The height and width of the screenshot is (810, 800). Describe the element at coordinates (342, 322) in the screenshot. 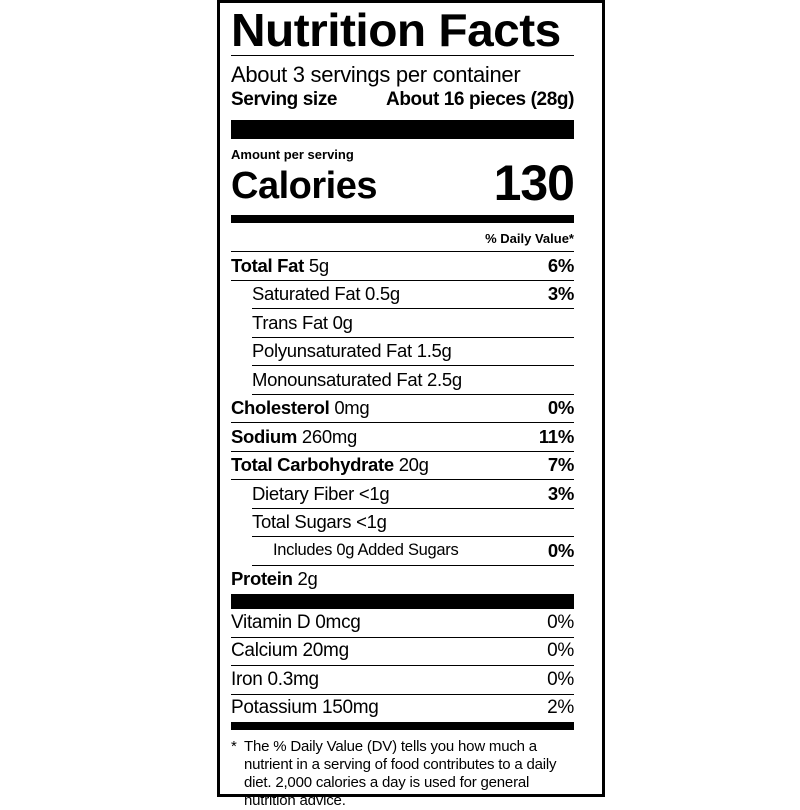

I see `nutrient-amount: 0g` at that location.